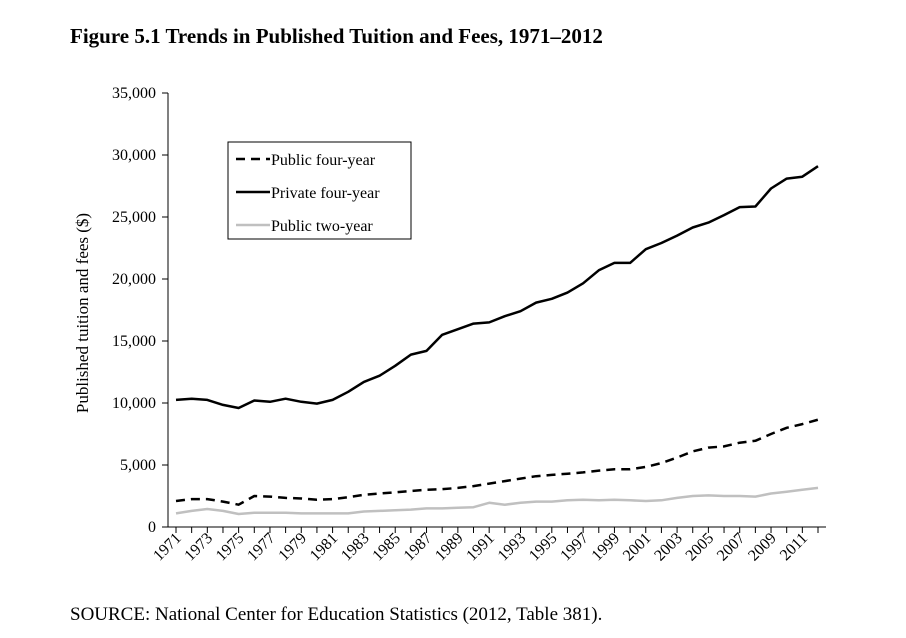  What do you see at coordinates (418, 547) in the screenshot?
I see `x-tick-label: 1987` at bounding box center [418, 547].